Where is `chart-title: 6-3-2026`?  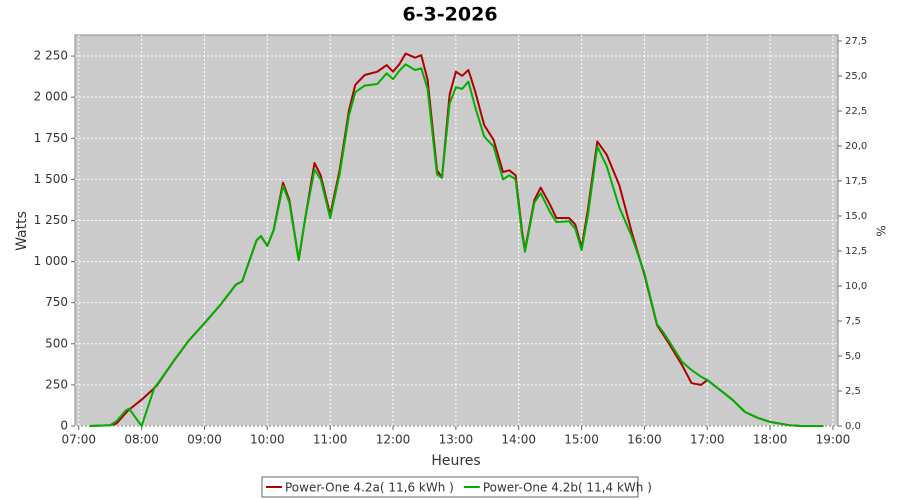 chart-title: 6-3-2026 is located at coordinates (449, 15).